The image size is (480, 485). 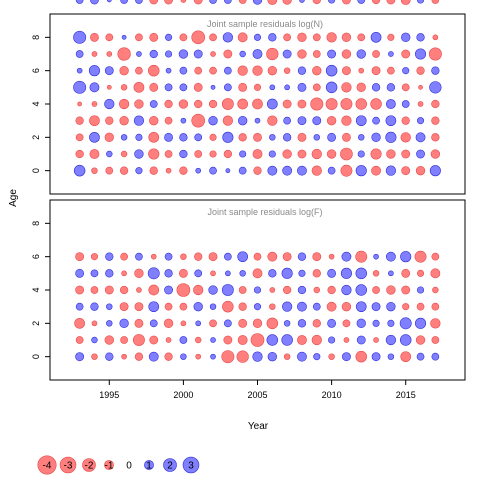 What do you see at coordinates (420, 306) in the screenshot?
I see `residual-point-bottom-age3-2016` at bounding box center [420, 306].